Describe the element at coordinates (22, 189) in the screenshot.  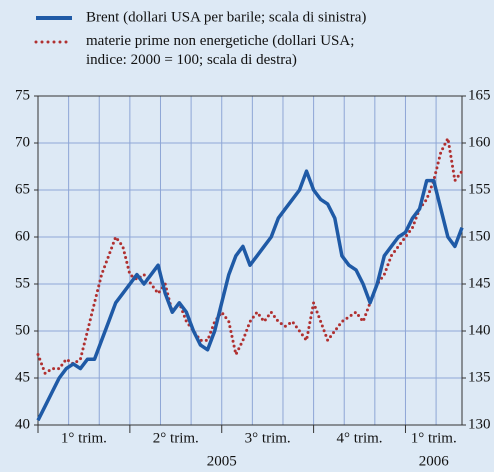
I see `y-tick-label: 65` at that location.